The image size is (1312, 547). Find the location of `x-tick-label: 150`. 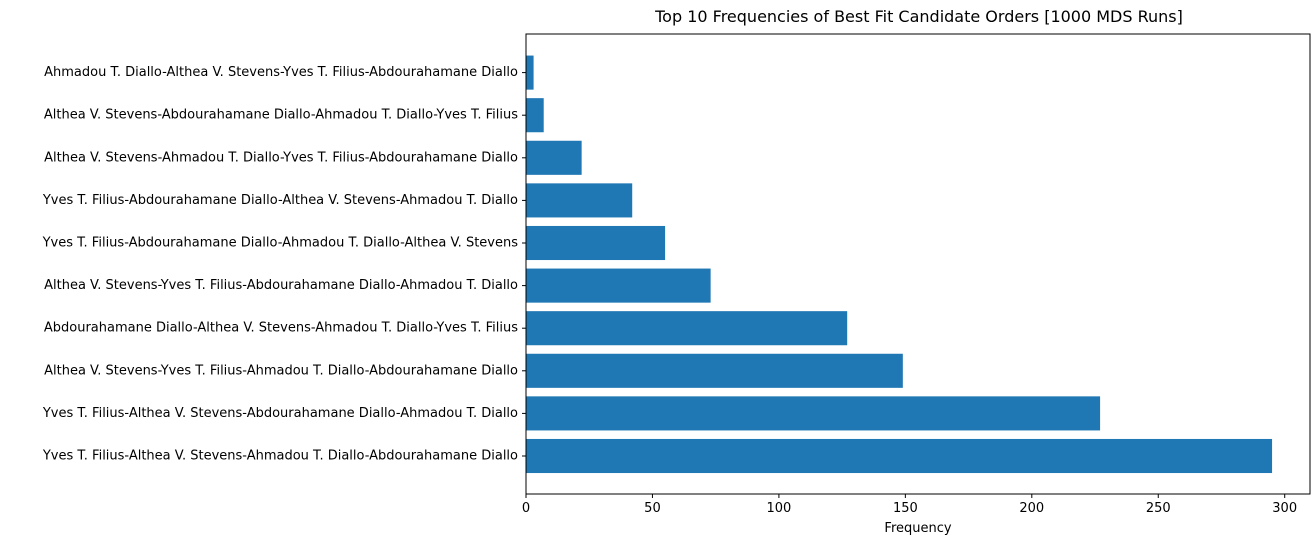

x-tick-label: 150 is located at coordinates (905, 508).